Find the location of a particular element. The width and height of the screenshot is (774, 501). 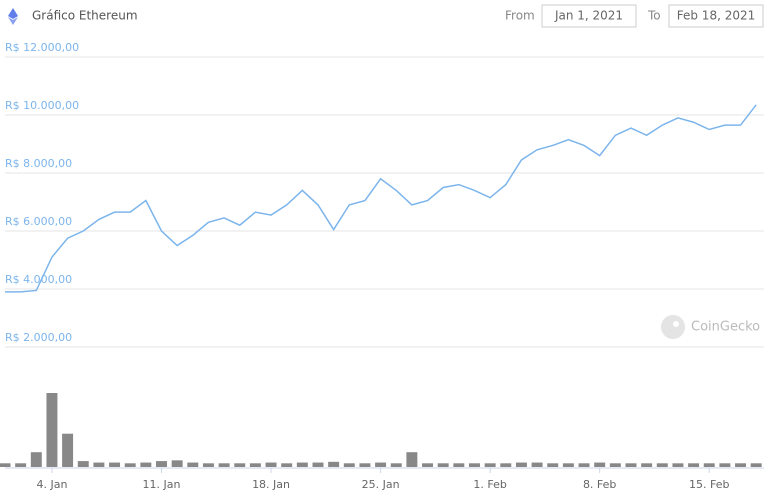

x-tick-label: 1. Feb is located at coordinates (489, 484).